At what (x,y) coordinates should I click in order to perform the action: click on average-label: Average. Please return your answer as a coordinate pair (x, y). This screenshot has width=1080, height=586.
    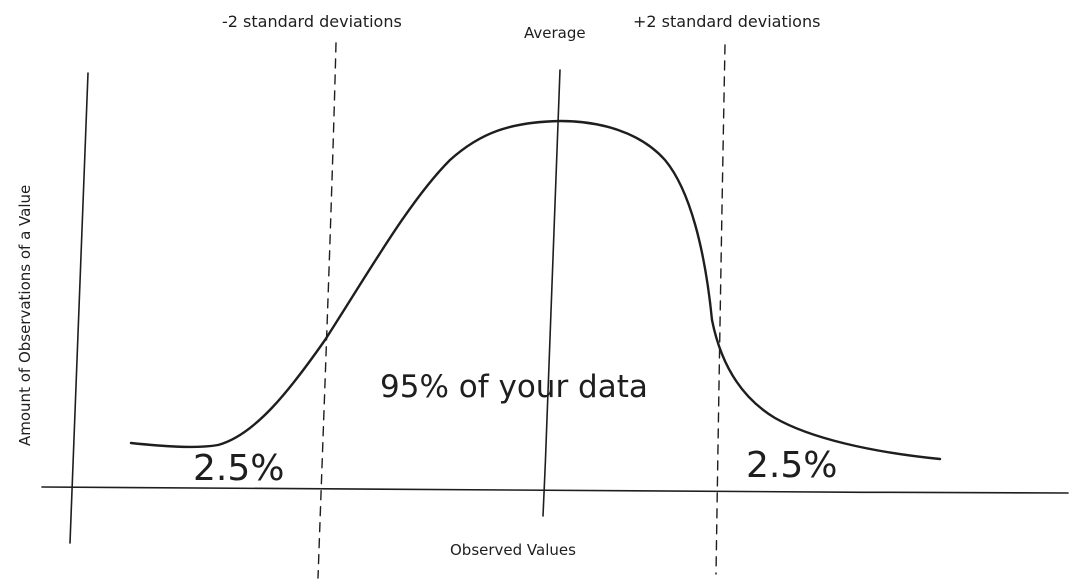
    Looking at the image, I should click on (555, 33).